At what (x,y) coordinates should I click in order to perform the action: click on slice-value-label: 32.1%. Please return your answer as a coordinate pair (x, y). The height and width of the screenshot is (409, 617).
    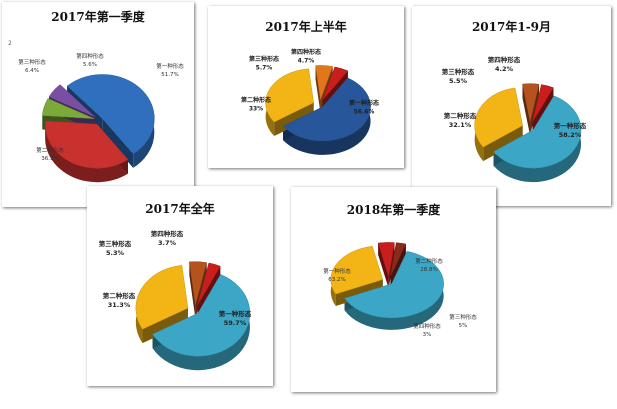
    Looking at the image, I should click on (460, 125).